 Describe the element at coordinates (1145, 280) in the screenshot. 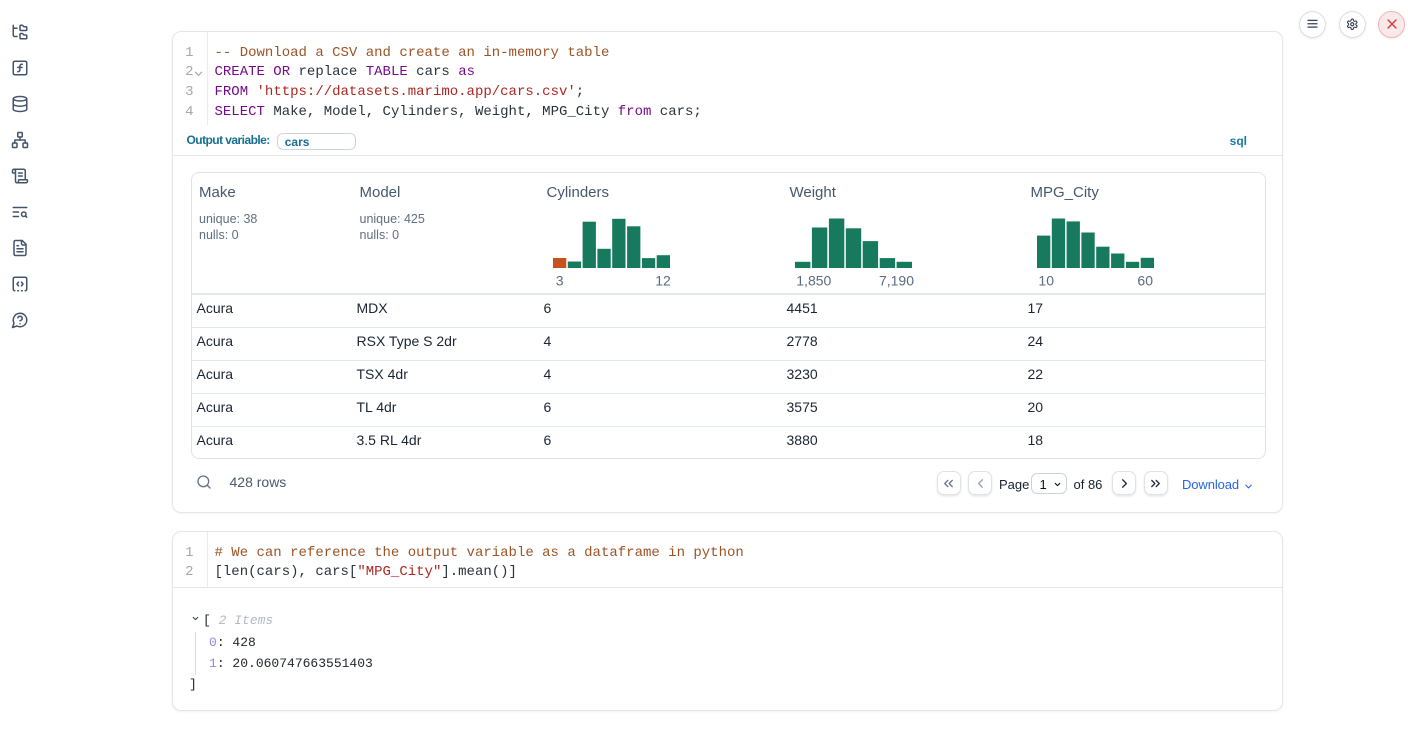

I see `svg-text: 60` at that location.